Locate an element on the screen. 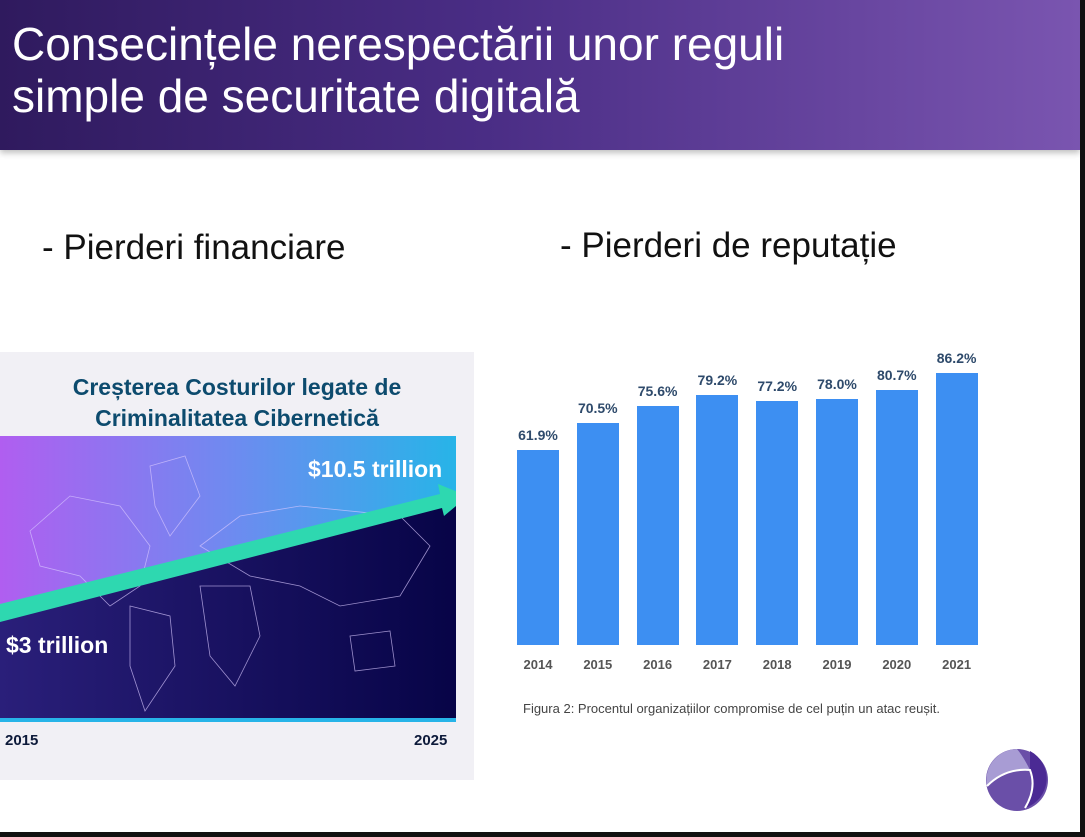  bar-2020 is located at coordinates (896, 517).